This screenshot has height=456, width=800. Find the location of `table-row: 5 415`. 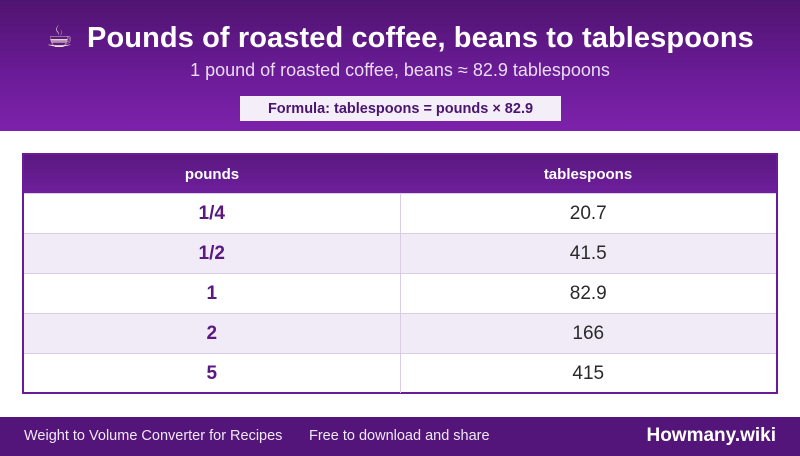

table-row: 5 415 is located at coordinates (400, 373).